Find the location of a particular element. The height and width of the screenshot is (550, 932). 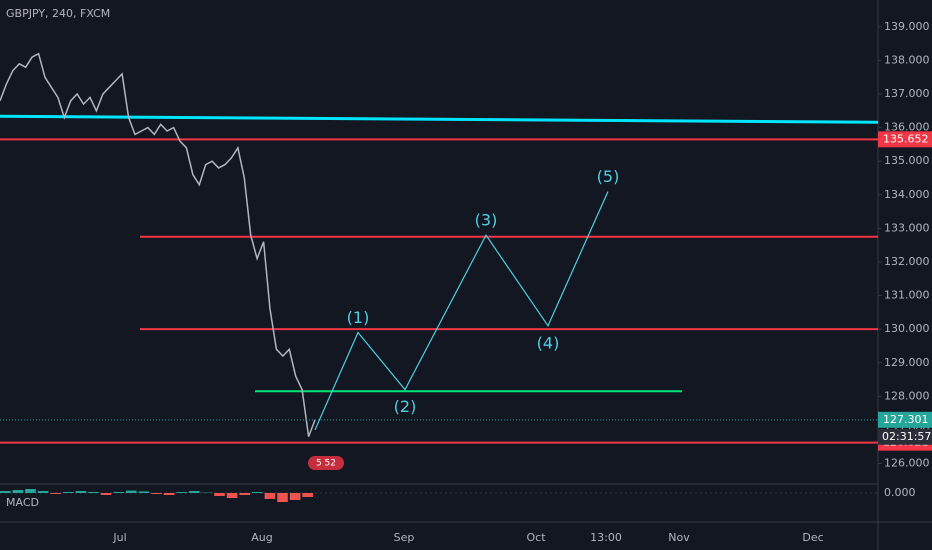

countdown-label: 02:31:57 is located at coordinates (906, 436).